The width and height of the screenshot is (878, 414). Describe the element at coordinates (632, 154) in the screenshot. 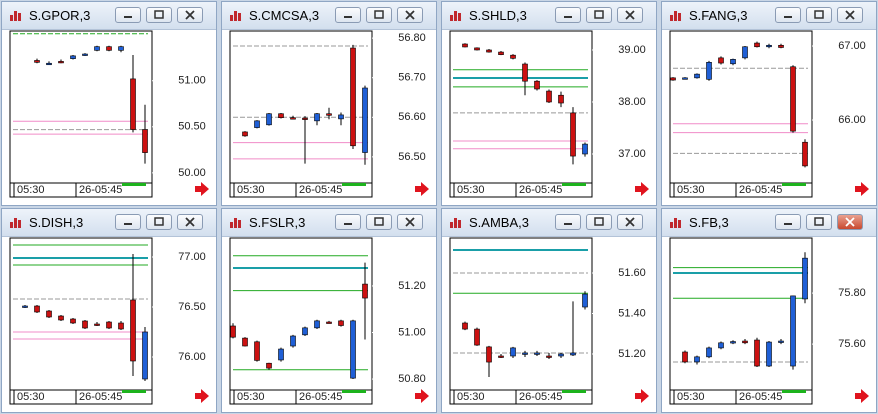

I see `y-tick-label: 37.00` at that location.